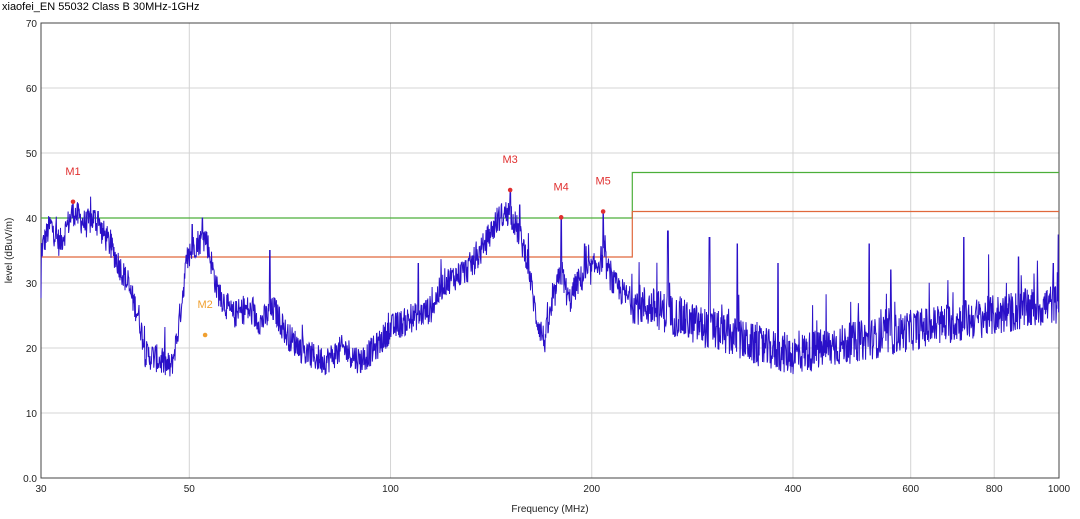 This screenshot has height=519, width=1080. Describe the element at coordinates (390, 489) in the screenshot. I see `x-tick-label: 100` at that location.